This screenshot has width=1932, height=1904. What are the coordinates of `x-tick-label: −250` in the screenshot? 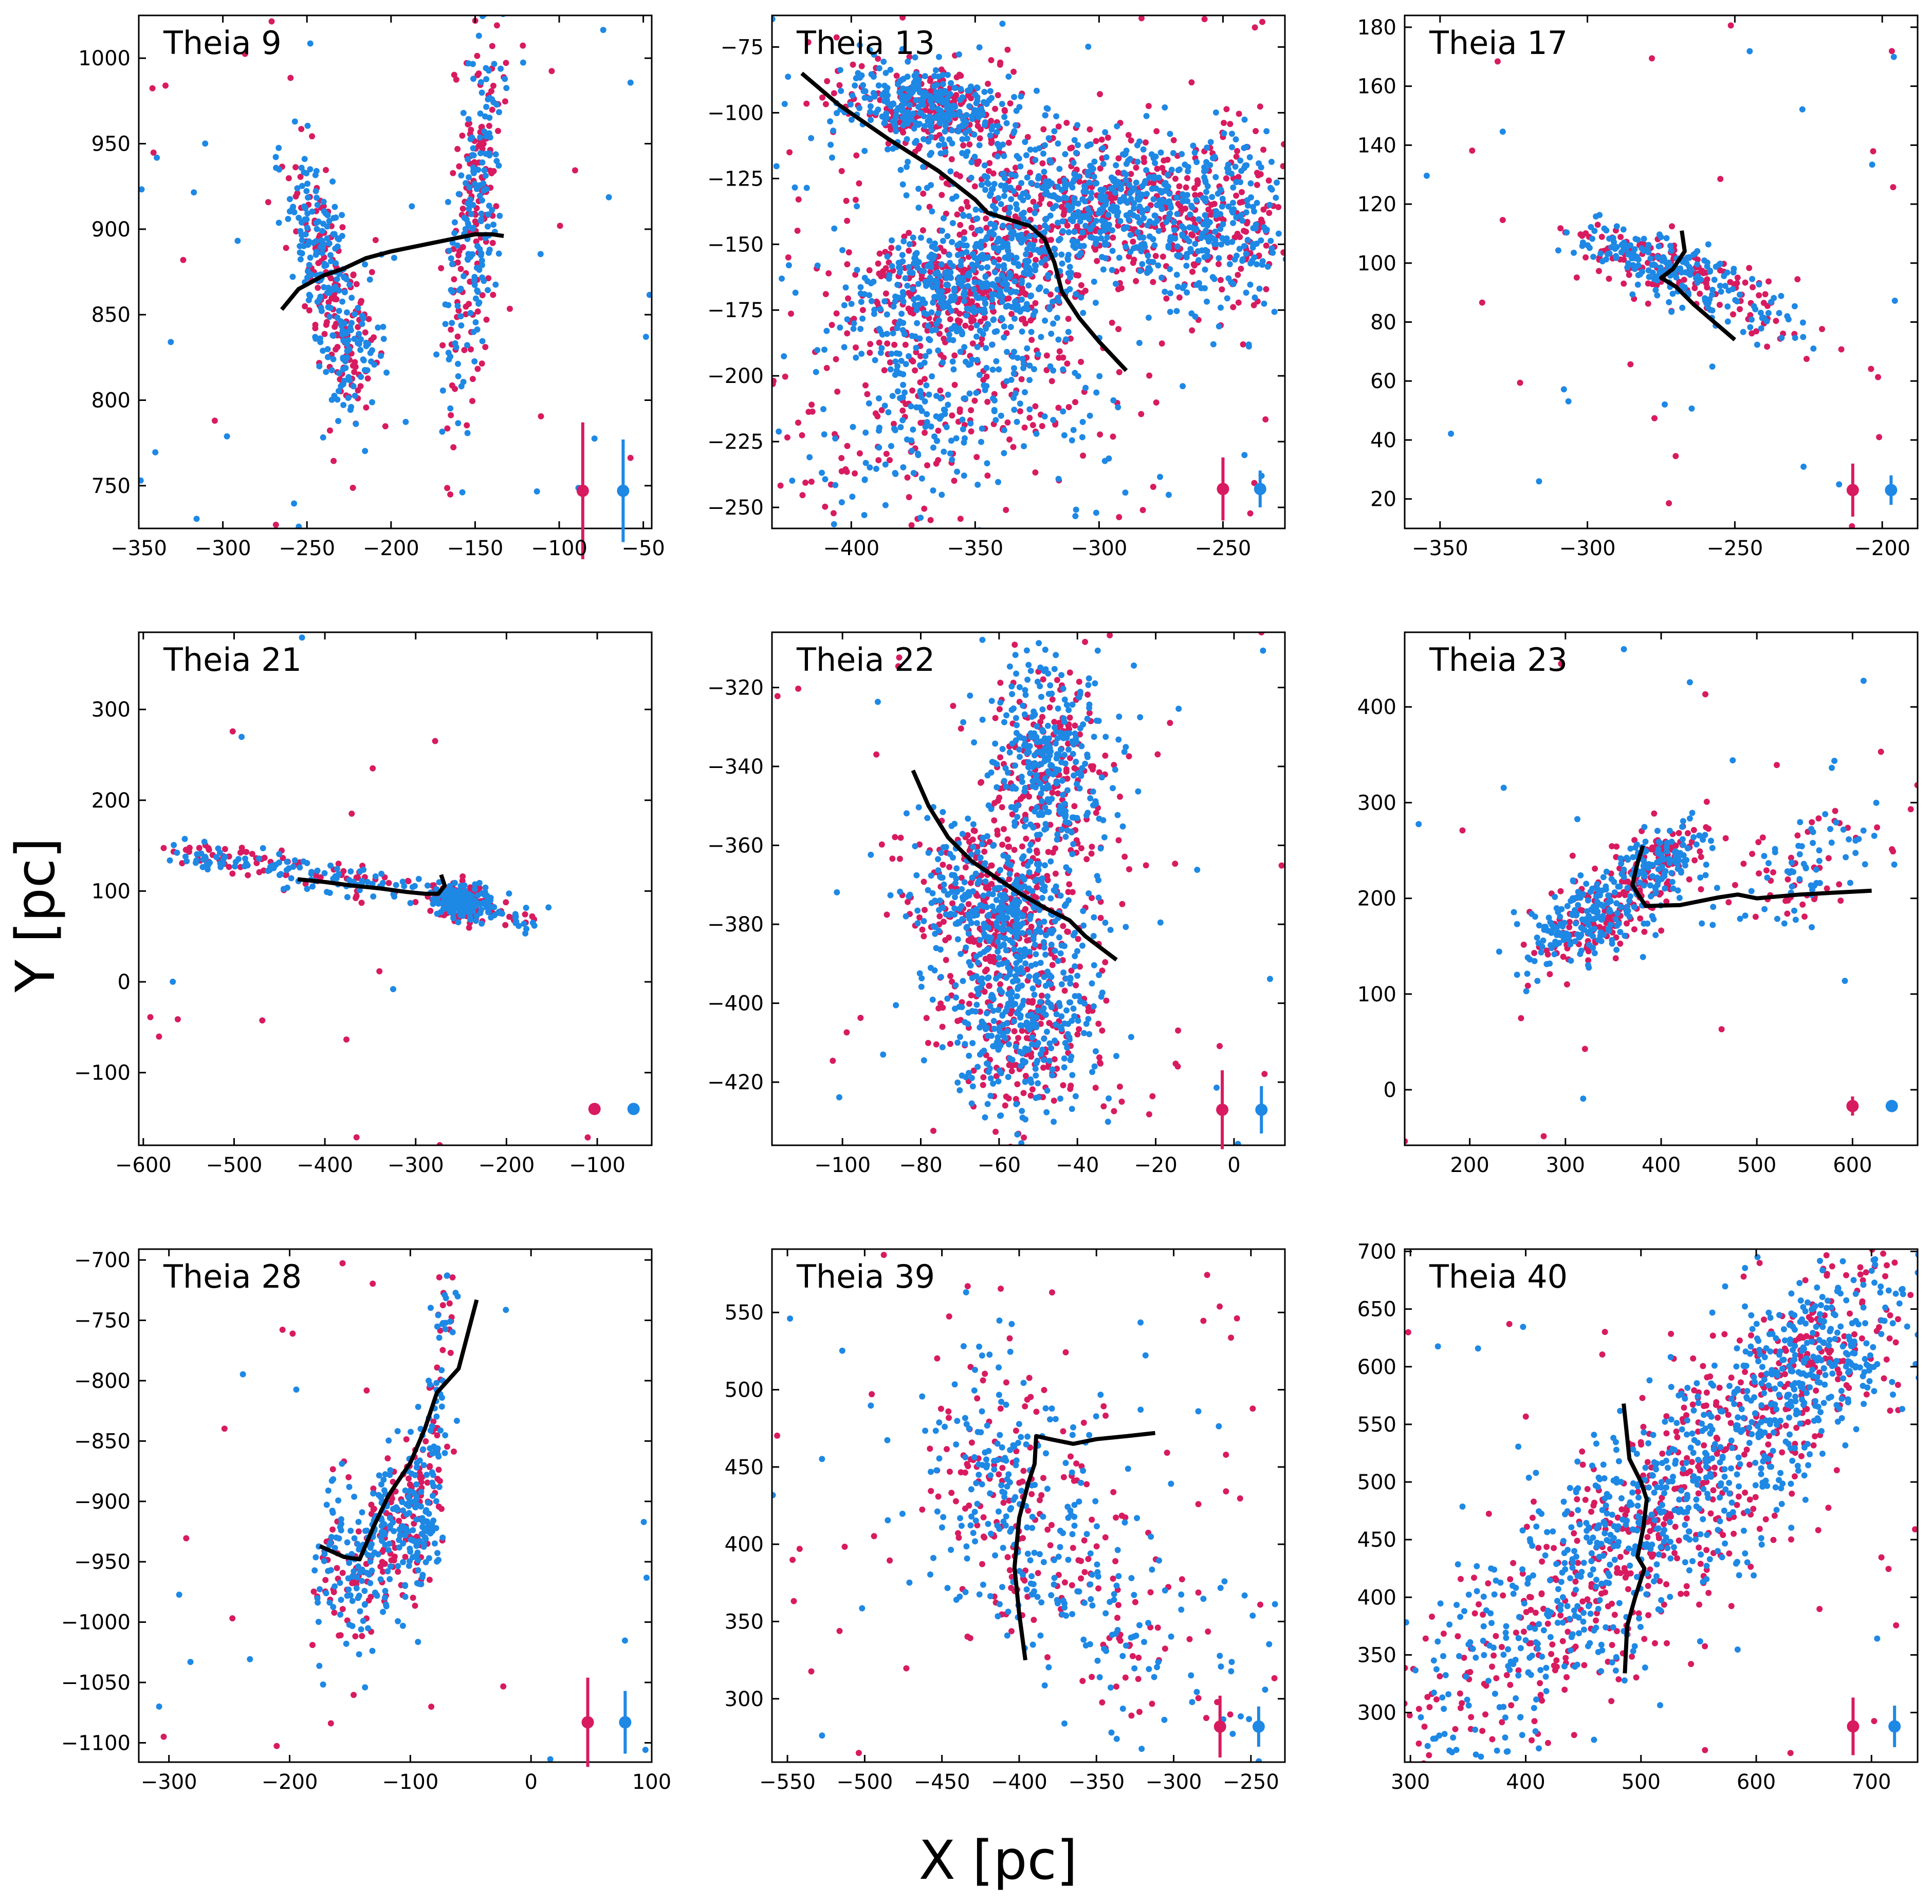 It's located at (1734, 549).